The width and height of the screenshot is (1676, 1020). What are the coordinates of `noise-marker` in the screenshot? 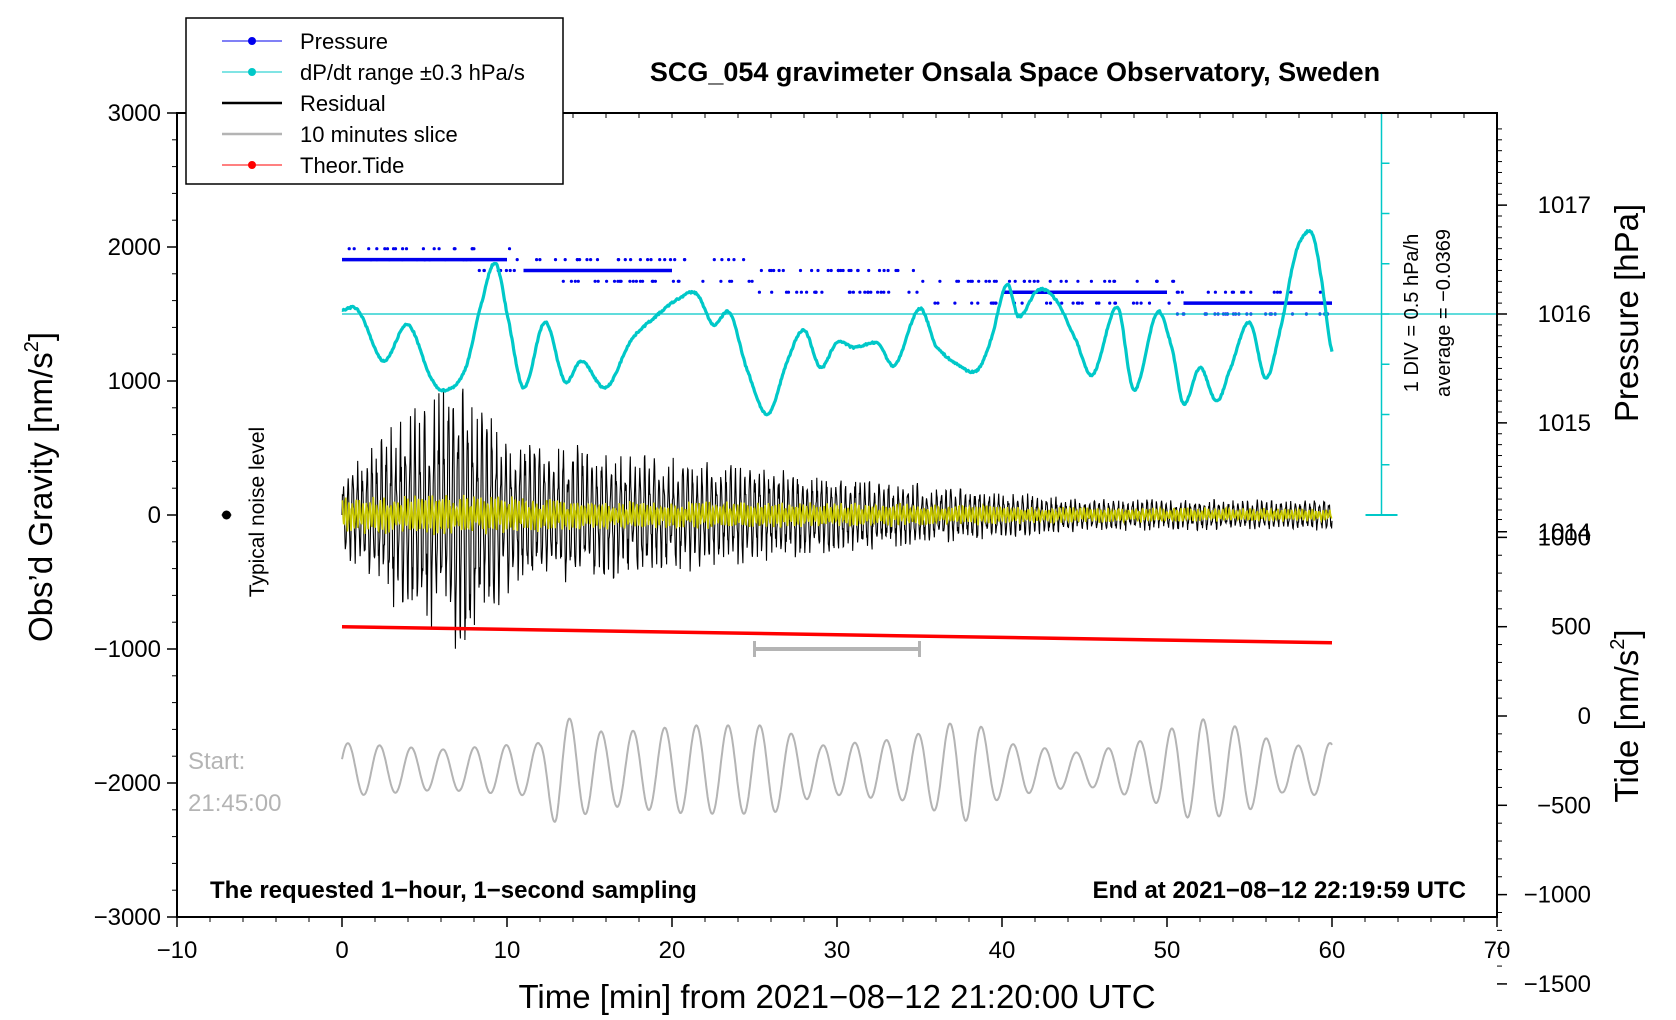 It's located at (226, 515).